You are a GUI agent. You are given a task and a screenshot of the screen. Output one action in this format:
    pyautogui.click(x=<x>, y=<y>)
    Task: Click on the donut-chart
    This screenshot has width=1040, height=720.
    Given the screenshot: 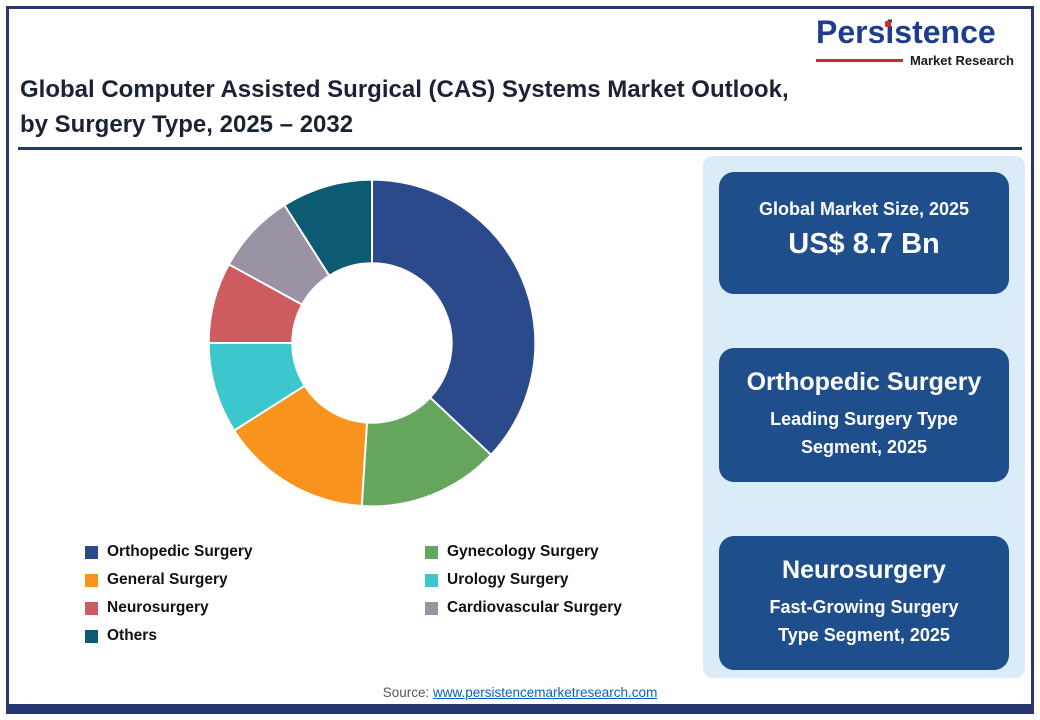 What is the action you would take?
    pyautogui.click(x=372, y=343)
    